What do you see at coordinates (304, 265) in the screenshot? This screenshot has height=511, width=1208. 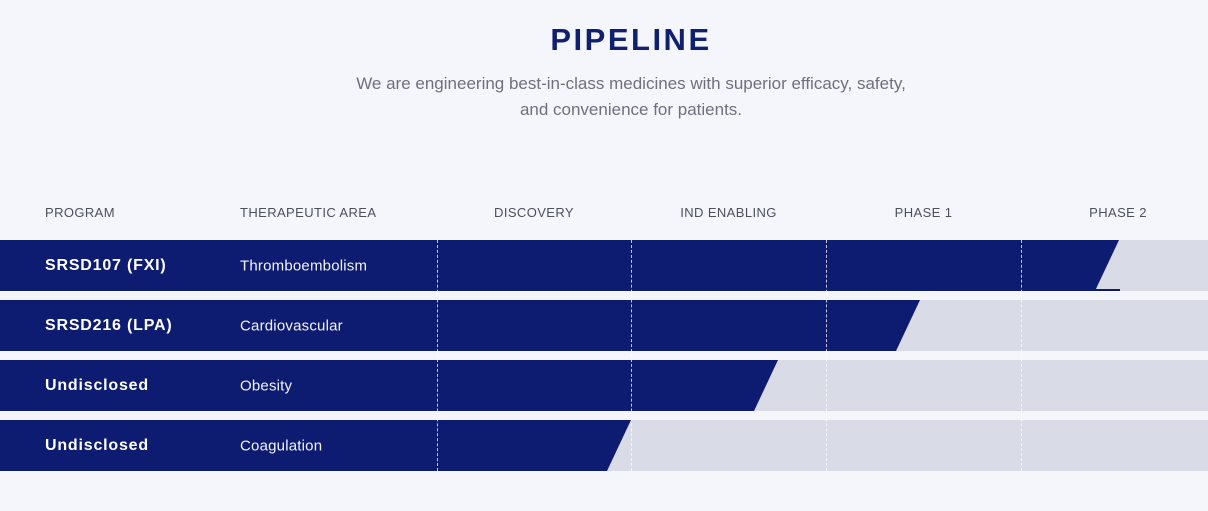 I see `therapeutic-area: Thromboembolism` at bounding box center [304, 265].